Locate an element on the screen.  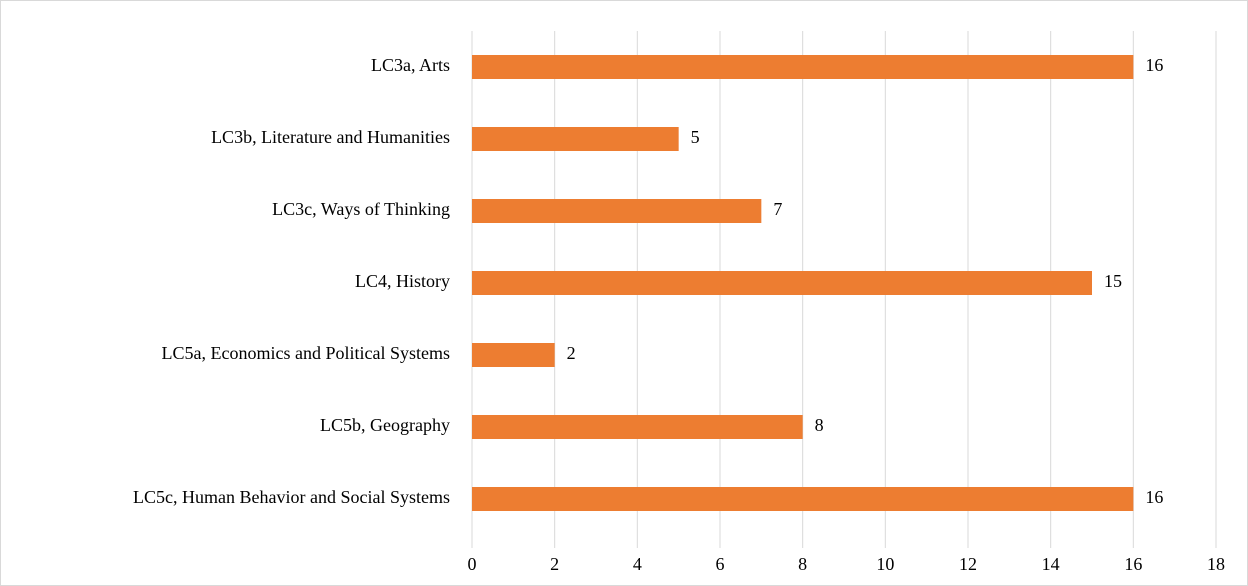
y-tick-label: LC4, History is located at coordinates (402, 281).